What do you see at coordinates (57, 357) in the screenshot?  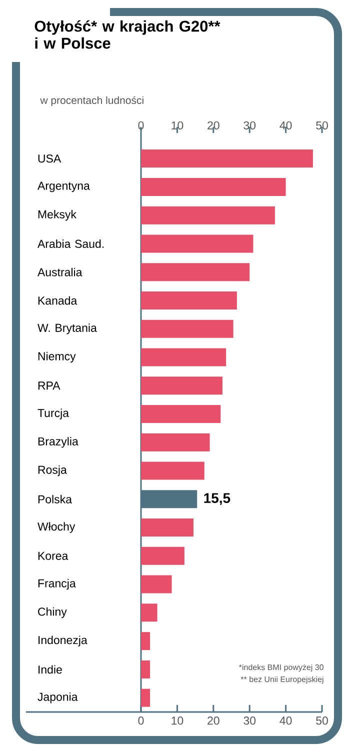 I see `y-tick-label: Niemcy` at bounding box center [57, 357].